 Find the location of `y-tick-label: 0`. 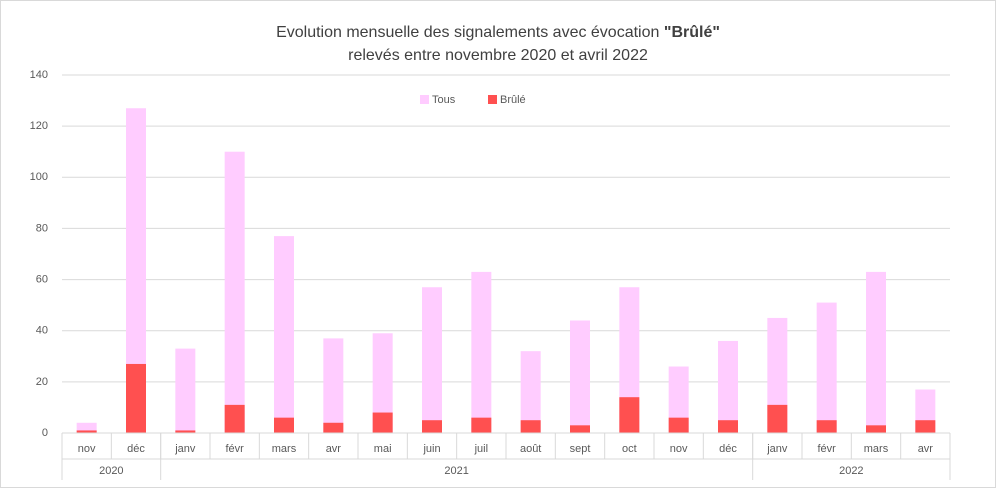

y-tick-label: 0 is located at coordinates (45, 433).